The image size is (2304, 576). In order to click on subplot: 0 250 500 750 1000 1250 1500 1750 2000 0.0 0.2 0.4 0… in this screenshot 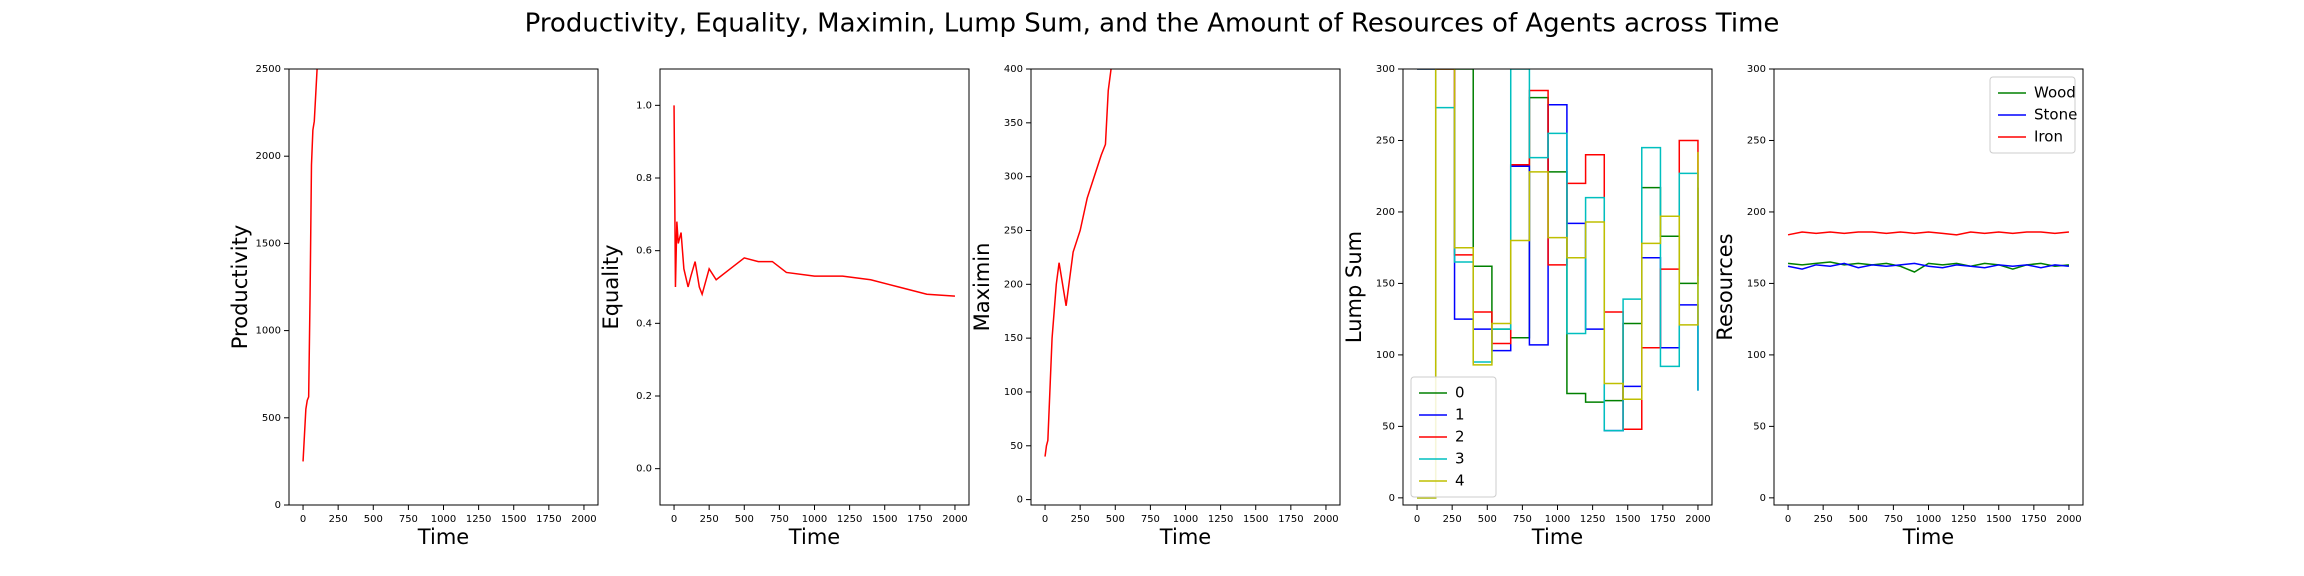, I will do `click(784, 308)`.